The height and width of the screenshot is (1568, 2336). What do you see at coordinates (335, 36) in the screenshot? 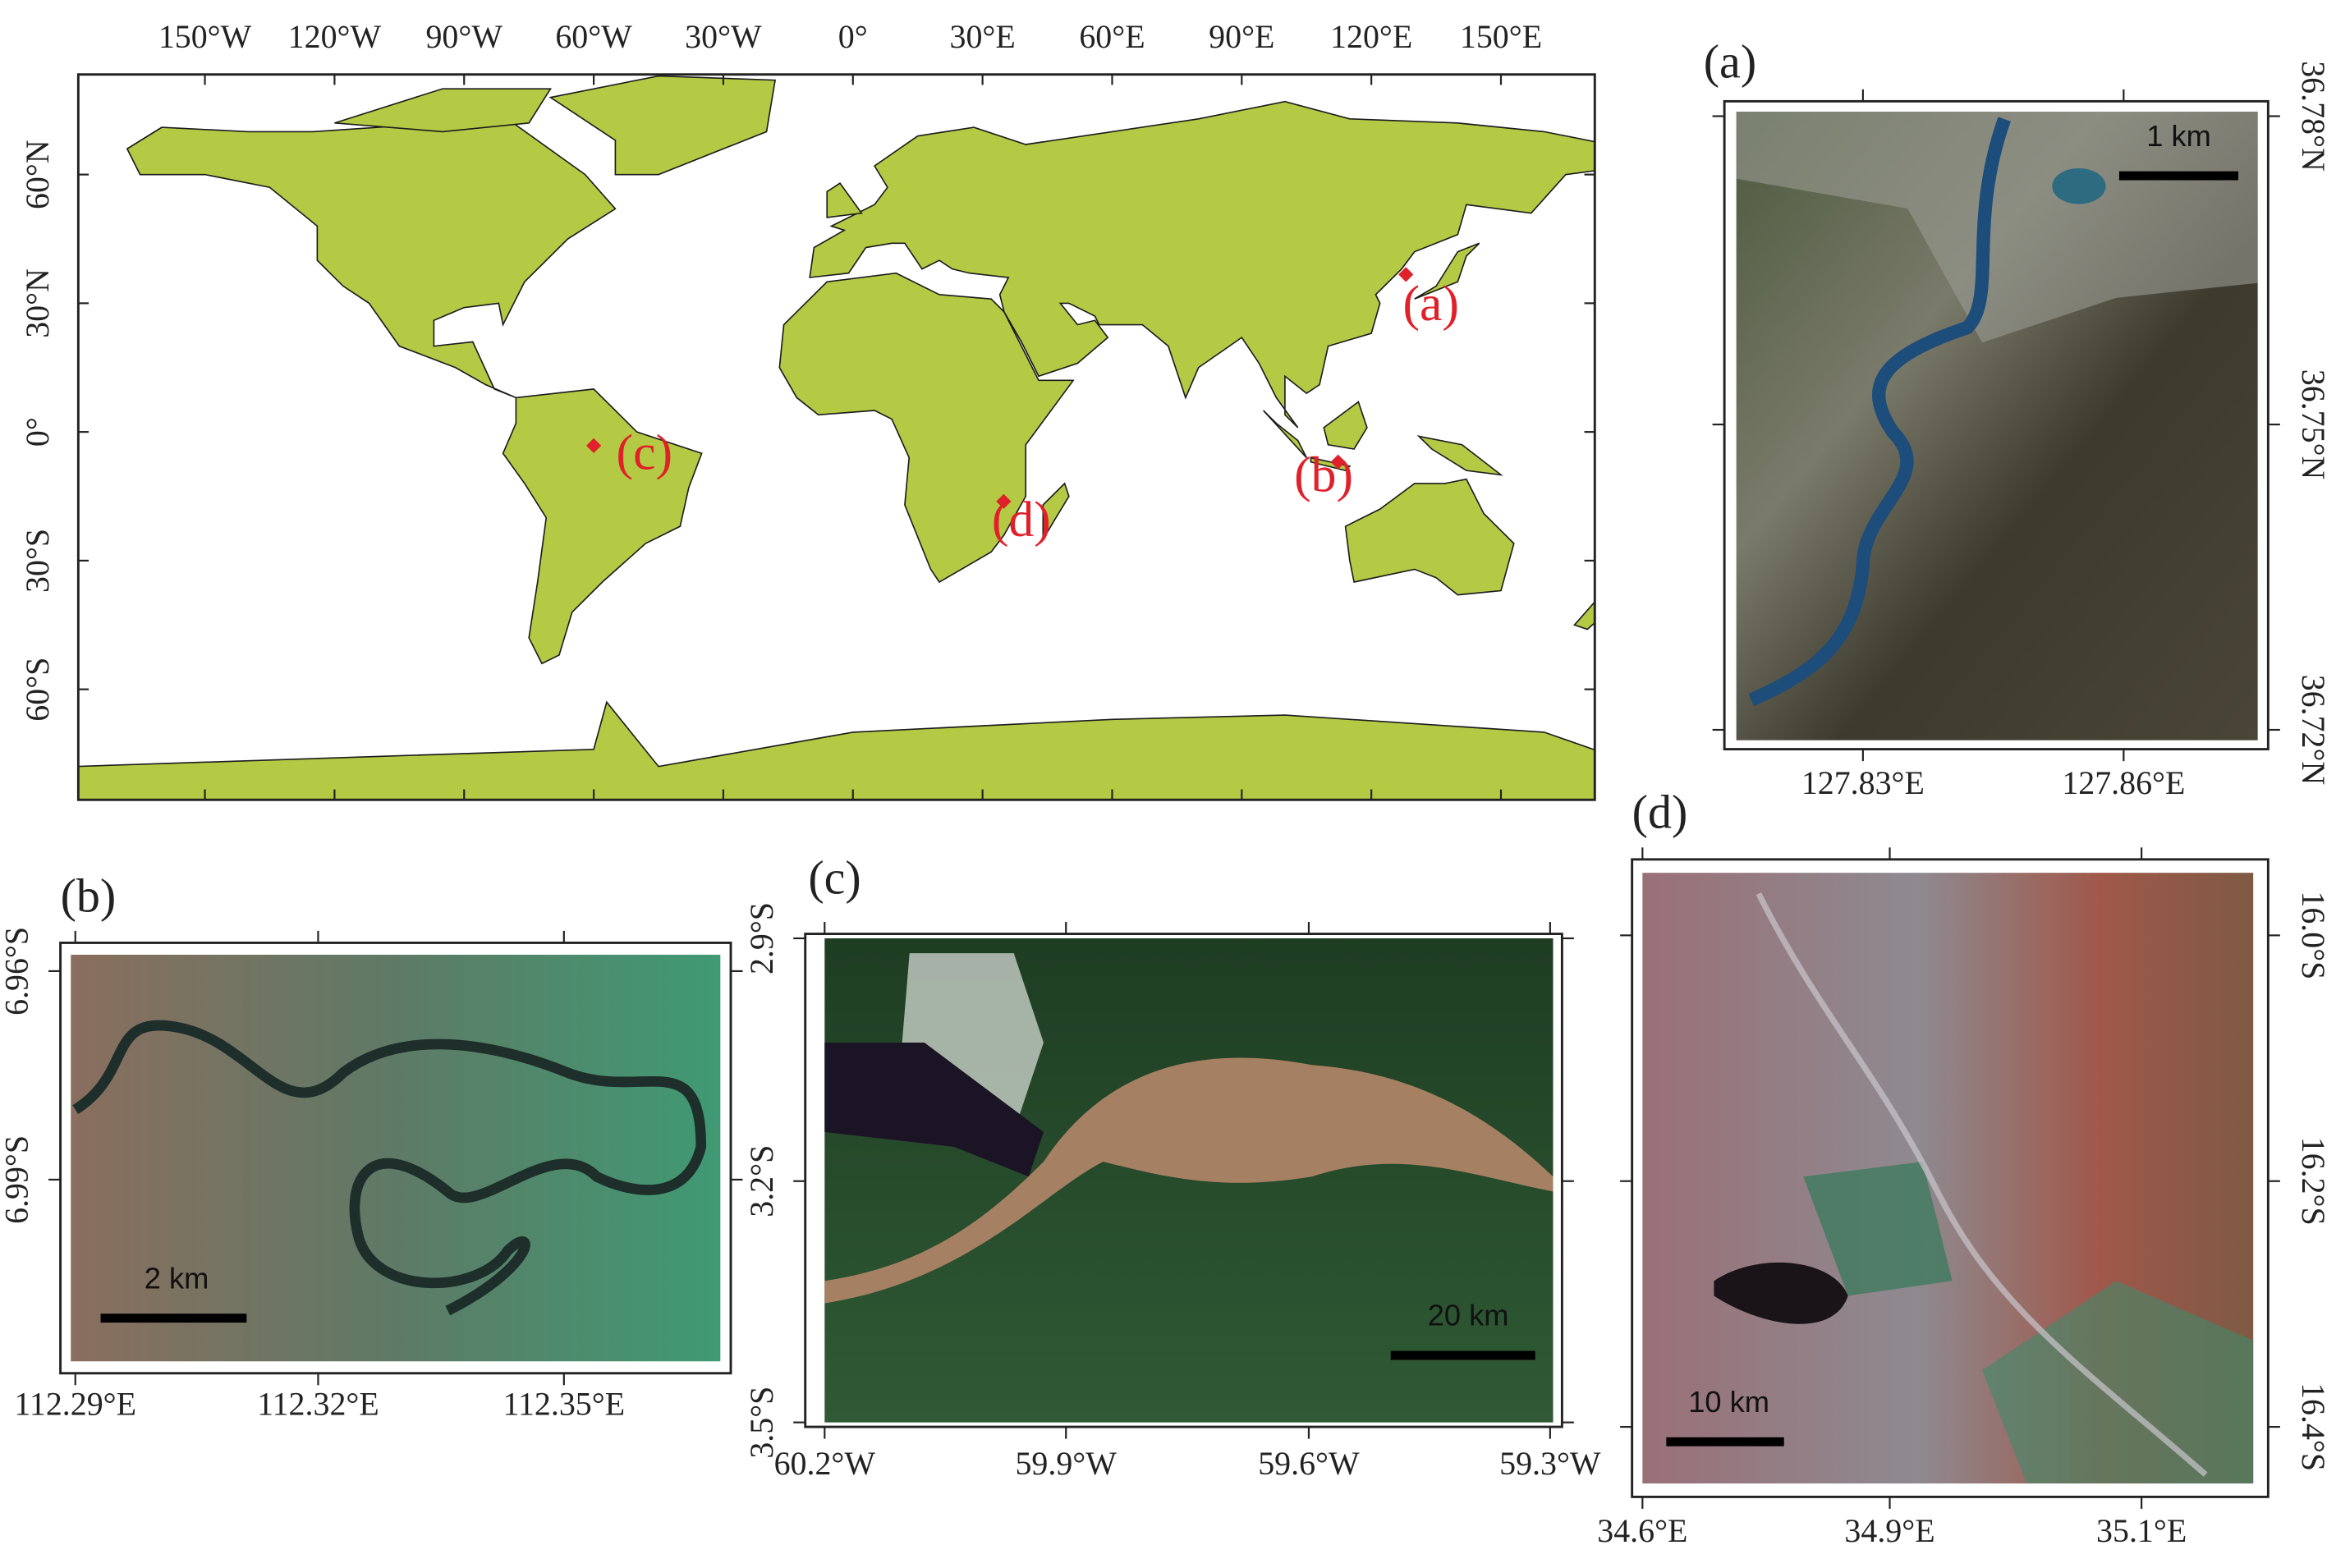
I see `x-tick-label: 120°W` at bounding box center [335, 36].